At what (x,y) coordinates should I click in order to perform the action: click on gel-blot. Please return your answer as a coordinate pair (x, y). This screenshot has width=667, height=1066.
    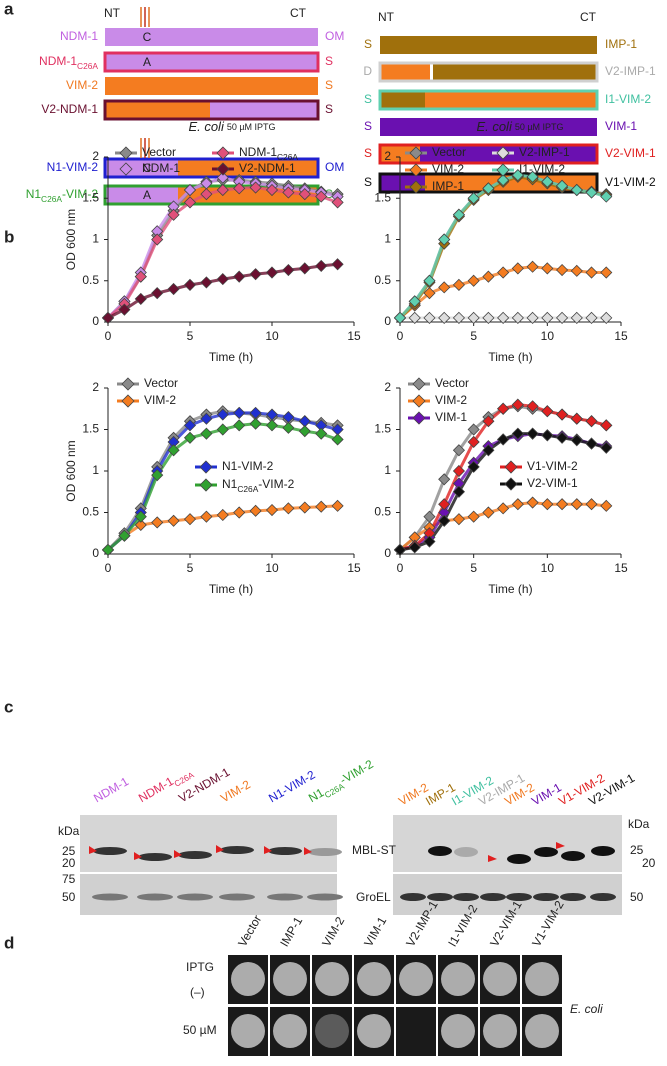
    Looking at the image, I should click on (208, 843).